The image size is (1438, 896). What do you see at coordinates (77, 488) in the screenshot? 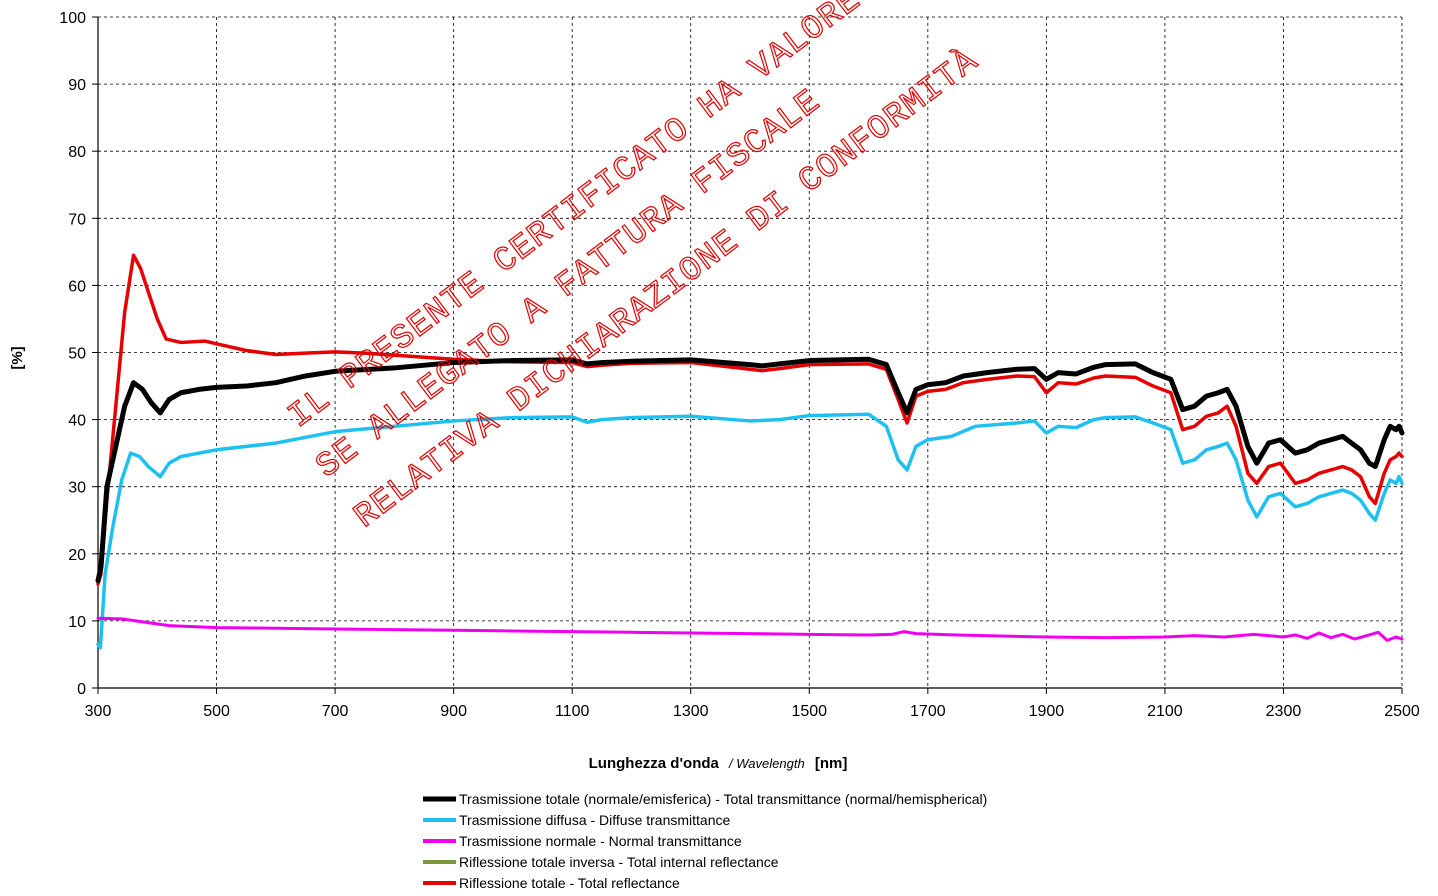
I see `y-tick-label-3: 30` at bounding box center [77, 488].